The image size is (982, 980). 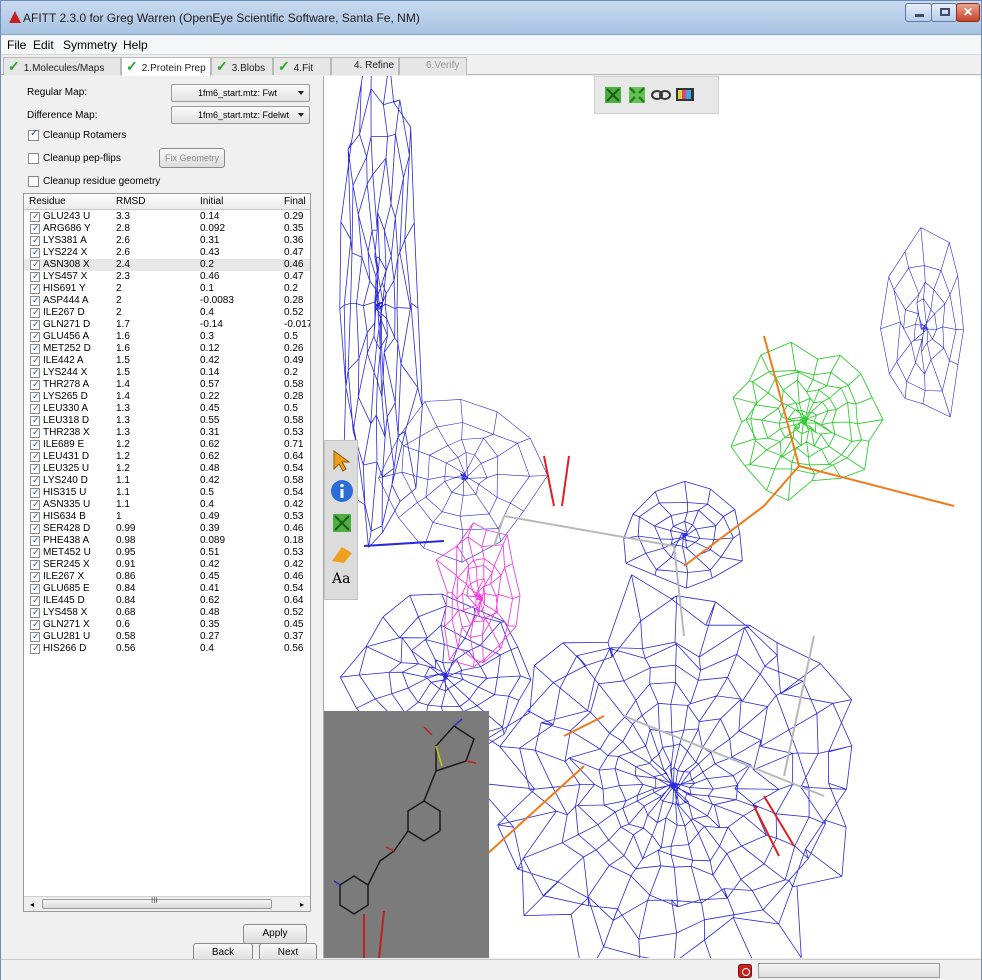 What do you see at coordinates (745, 971) in the screenshot?
I see `stop-icon` at bounding box center [745, 971].